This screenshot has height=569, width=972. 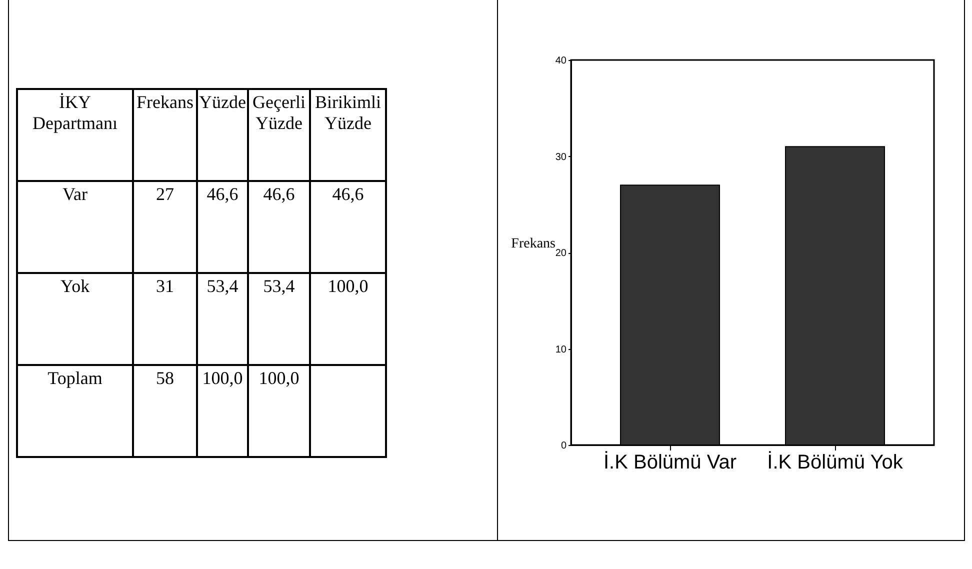 What do you see at coordinates (279, 135) in the screenshot?
I see `text: Geçerli Yüzde` at bounding box center [279, 135].